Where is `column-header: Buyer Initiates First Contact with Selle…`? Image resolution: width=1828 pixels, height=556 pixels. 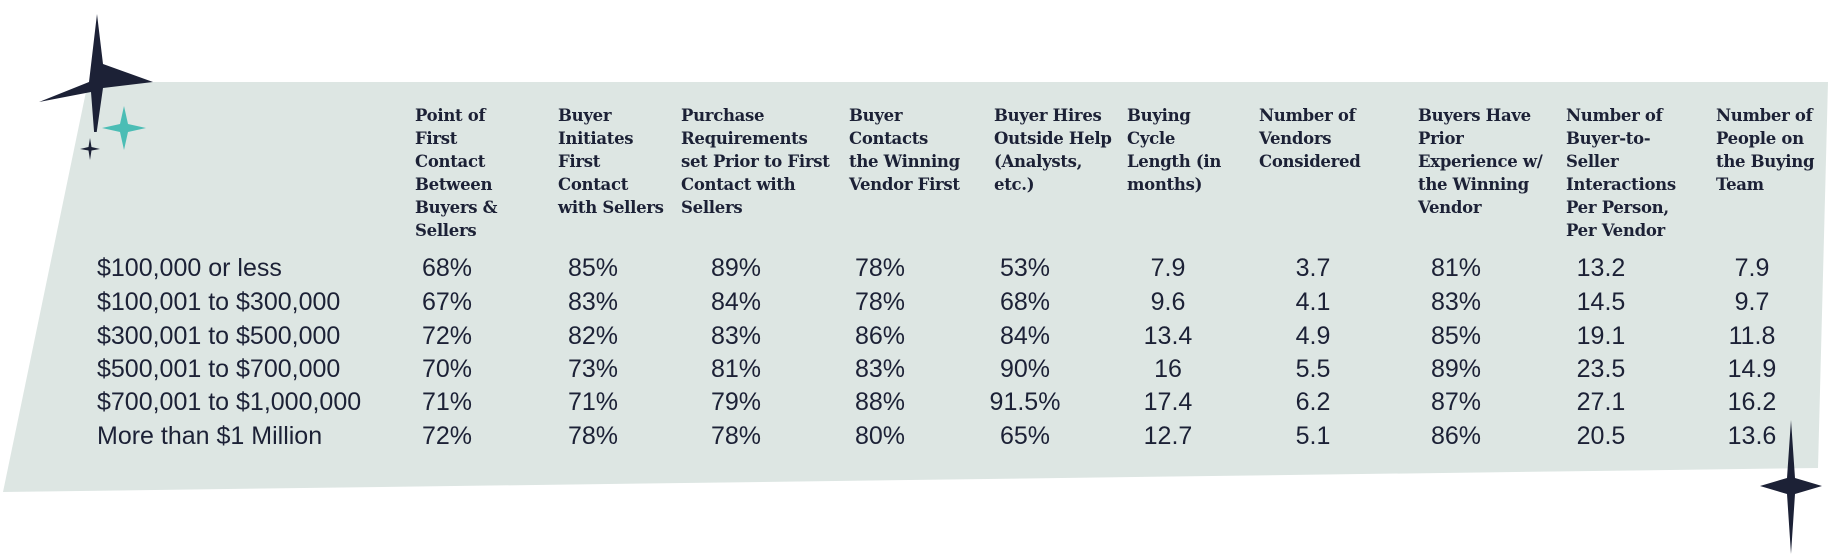 column-header: Buyer Initiates First Contact with Selle… is located at coordinates (611, 161).